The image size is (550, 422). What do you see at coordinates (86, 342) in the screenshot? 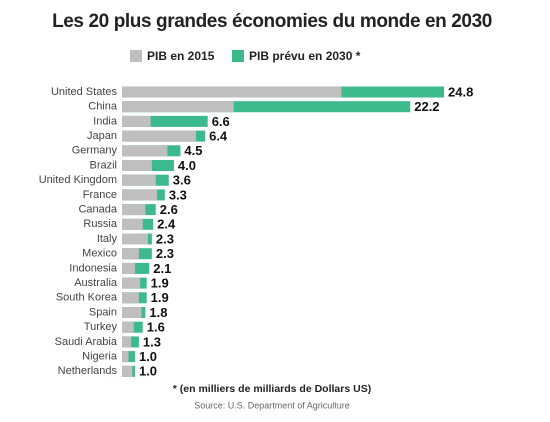
I see `category-label: Saudi Arabia` at bounding box center [86, 342].